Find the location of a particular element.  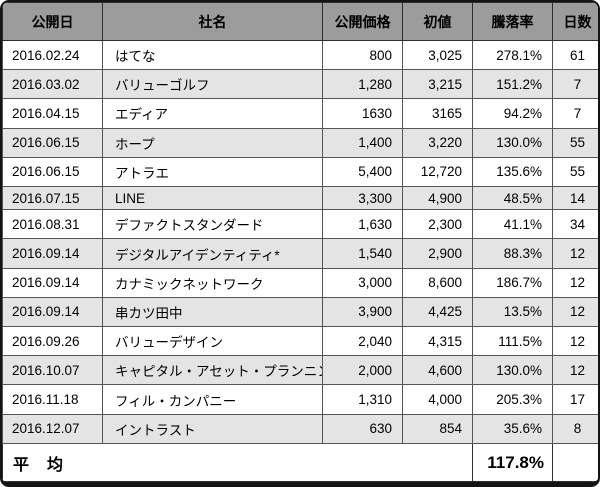

cell-offer-price: 630 is located at coordinates (362, 429).